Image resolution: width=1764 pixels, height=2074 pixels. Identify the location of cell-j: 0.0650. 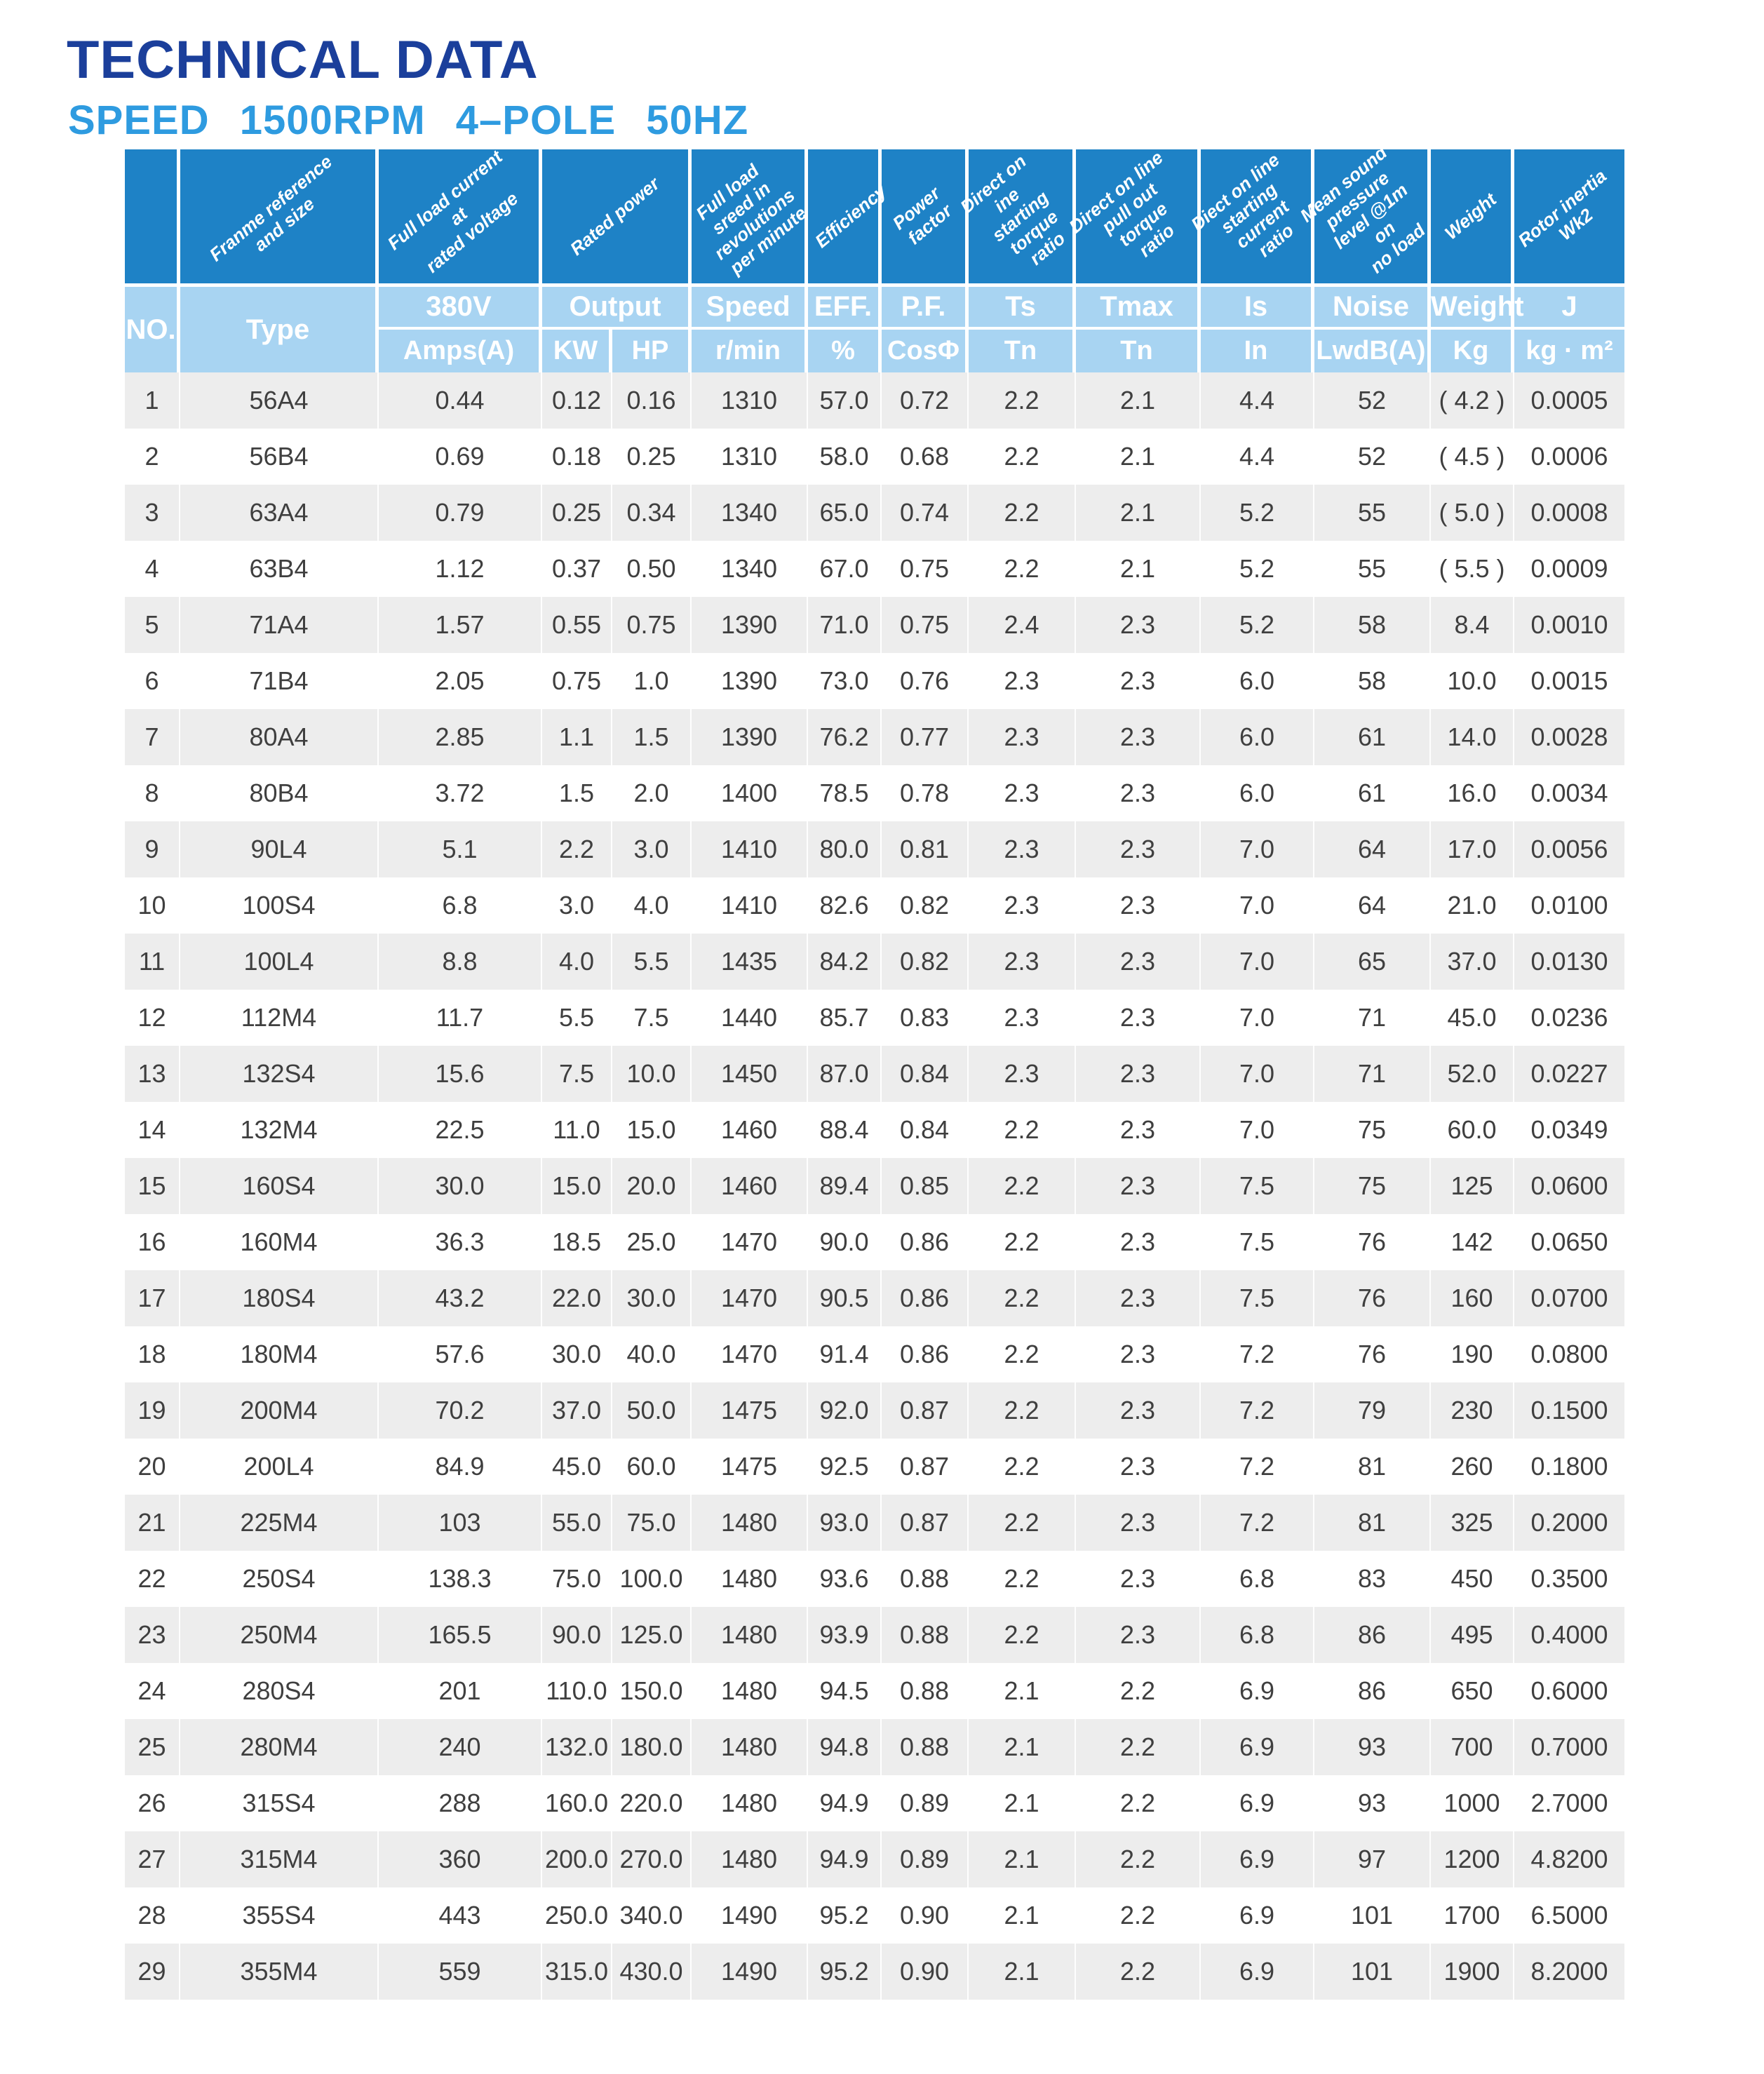
(1569, 1242).